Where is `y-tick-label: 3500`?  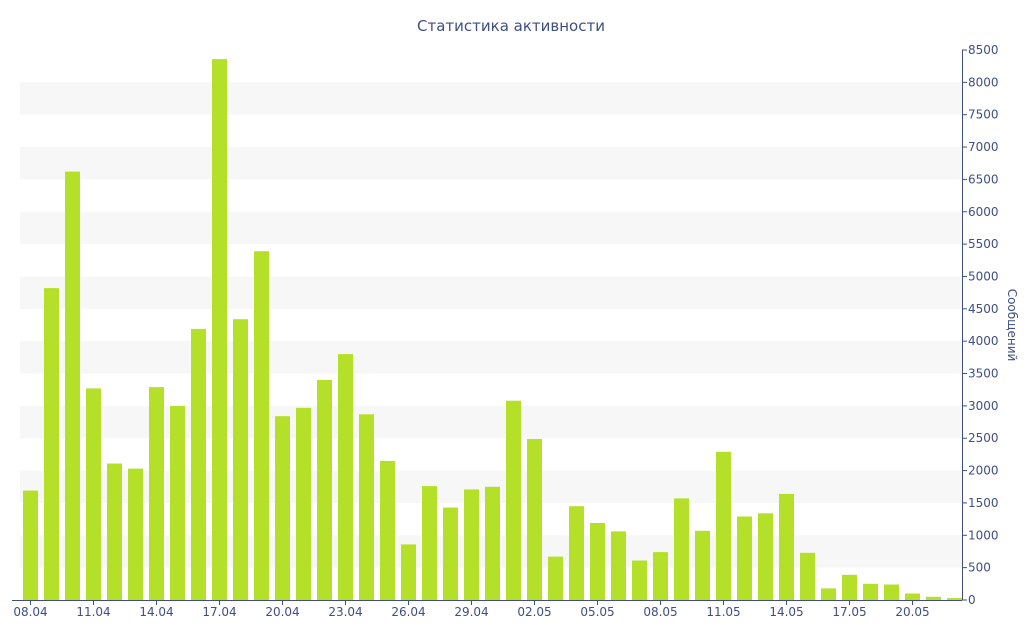
y-tick-label: 3500 is located at coordinates (983, 374).